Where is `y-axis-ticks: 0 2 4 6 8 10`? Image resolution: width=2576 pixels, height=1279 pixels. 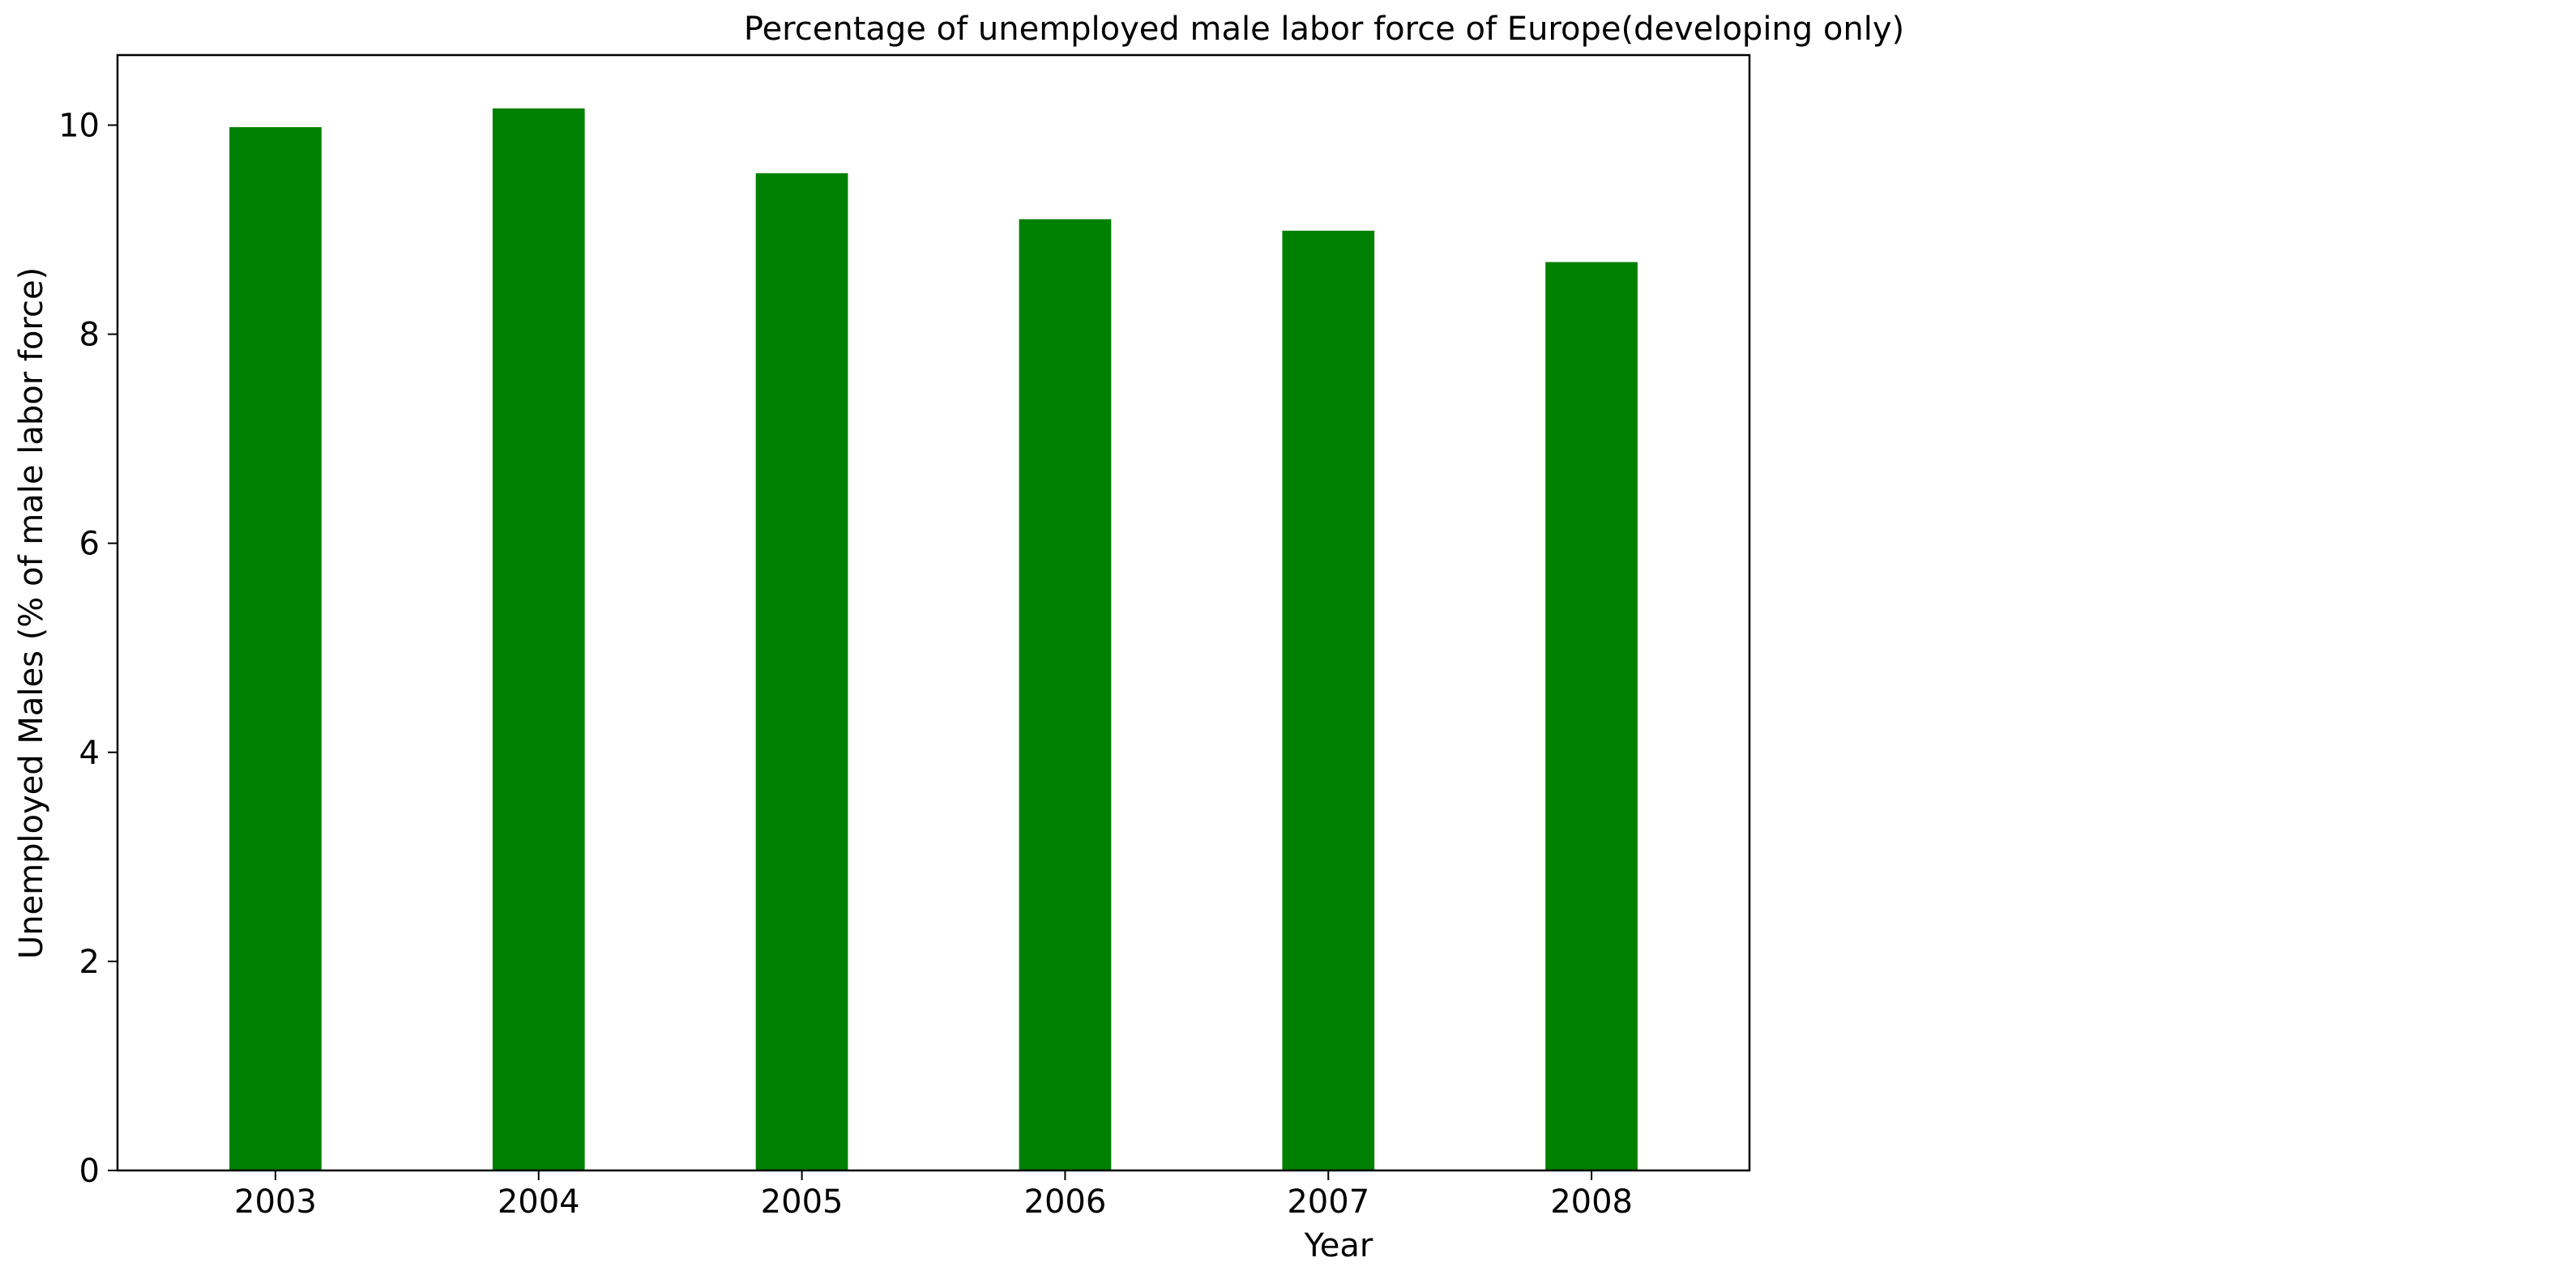
y-axis-ticks: 0 2 4 6 8 10 is located at coordinates (87, 648).